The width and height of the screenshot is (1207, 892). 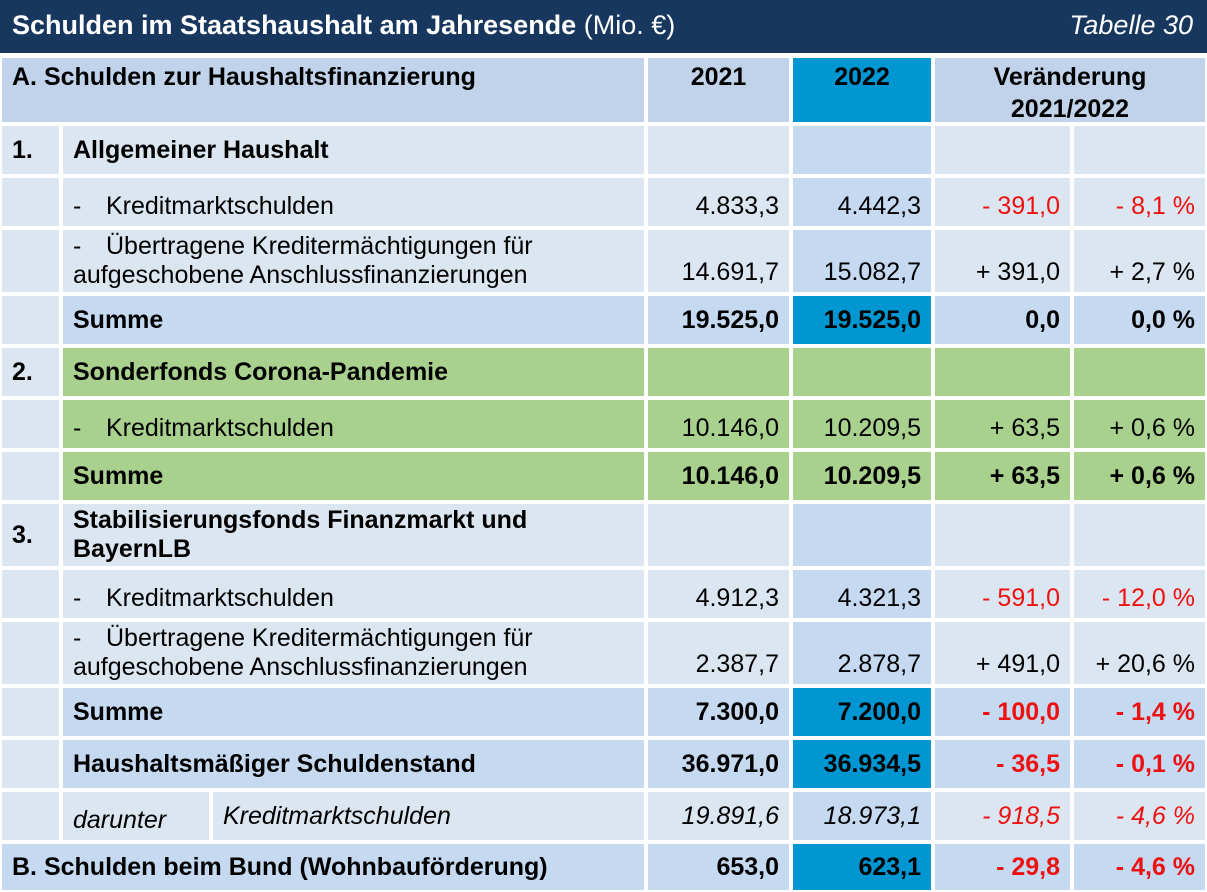 What do you see at coordinates (323, 90) in the screenshot?
I see `header-section-a: A. Schulden zur Haushaltsfinanzierung` at bounding box center [323, 90].